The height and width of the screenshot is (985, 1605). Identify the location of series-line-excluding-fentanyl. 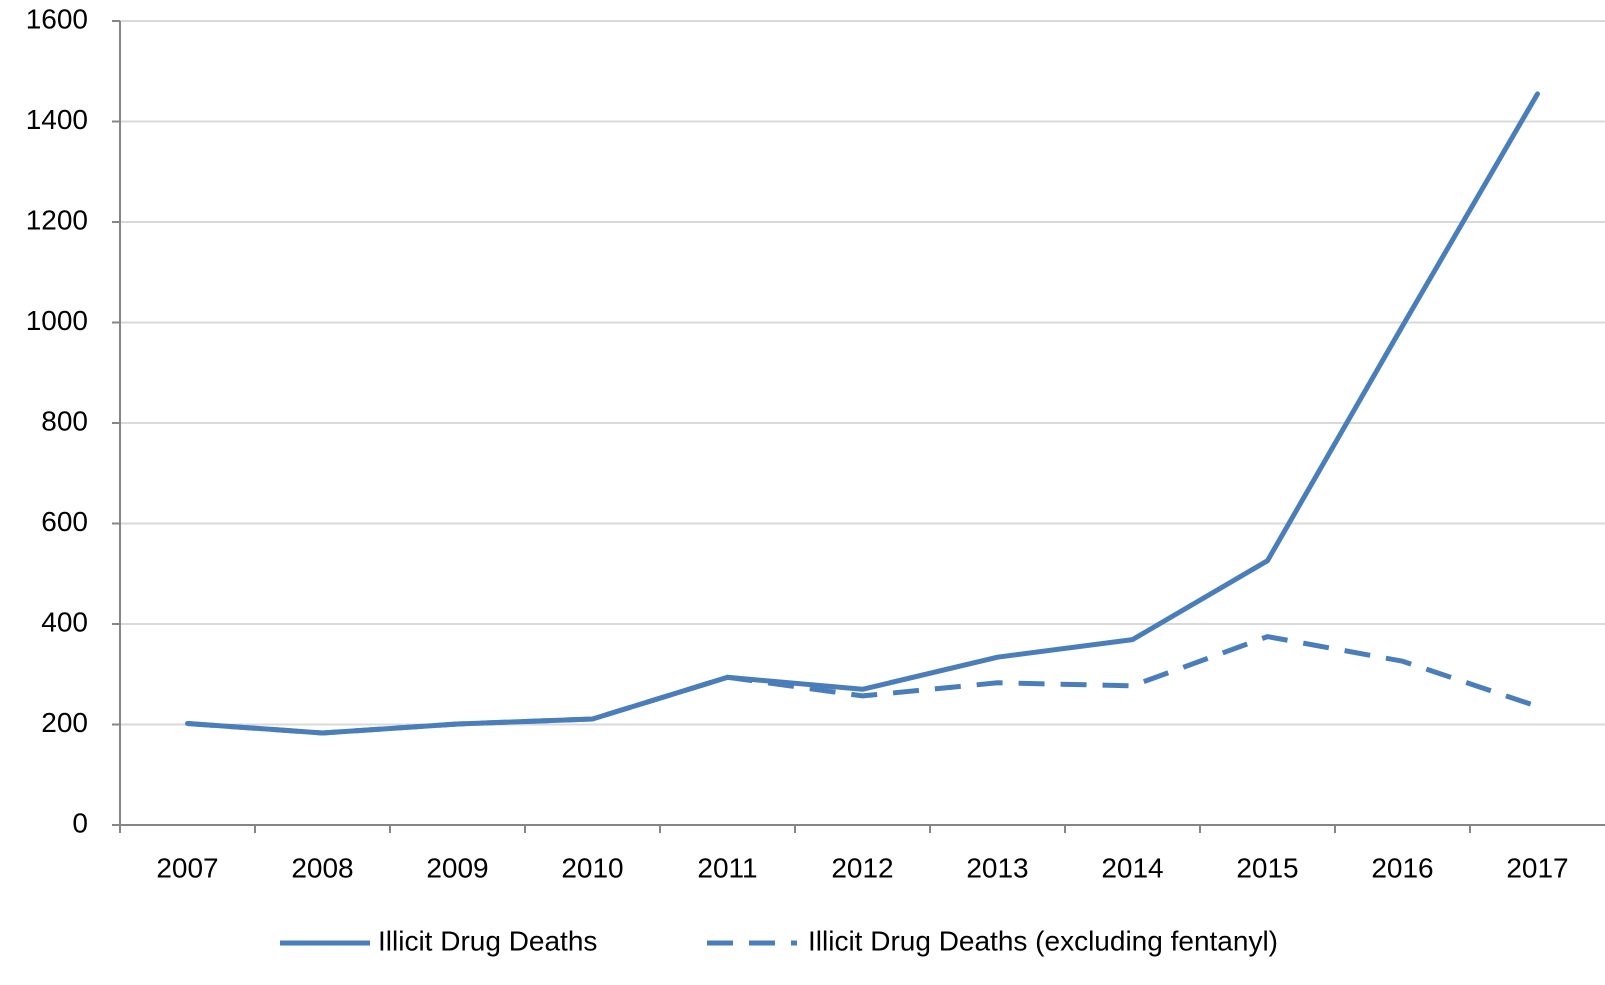
(863, 685).